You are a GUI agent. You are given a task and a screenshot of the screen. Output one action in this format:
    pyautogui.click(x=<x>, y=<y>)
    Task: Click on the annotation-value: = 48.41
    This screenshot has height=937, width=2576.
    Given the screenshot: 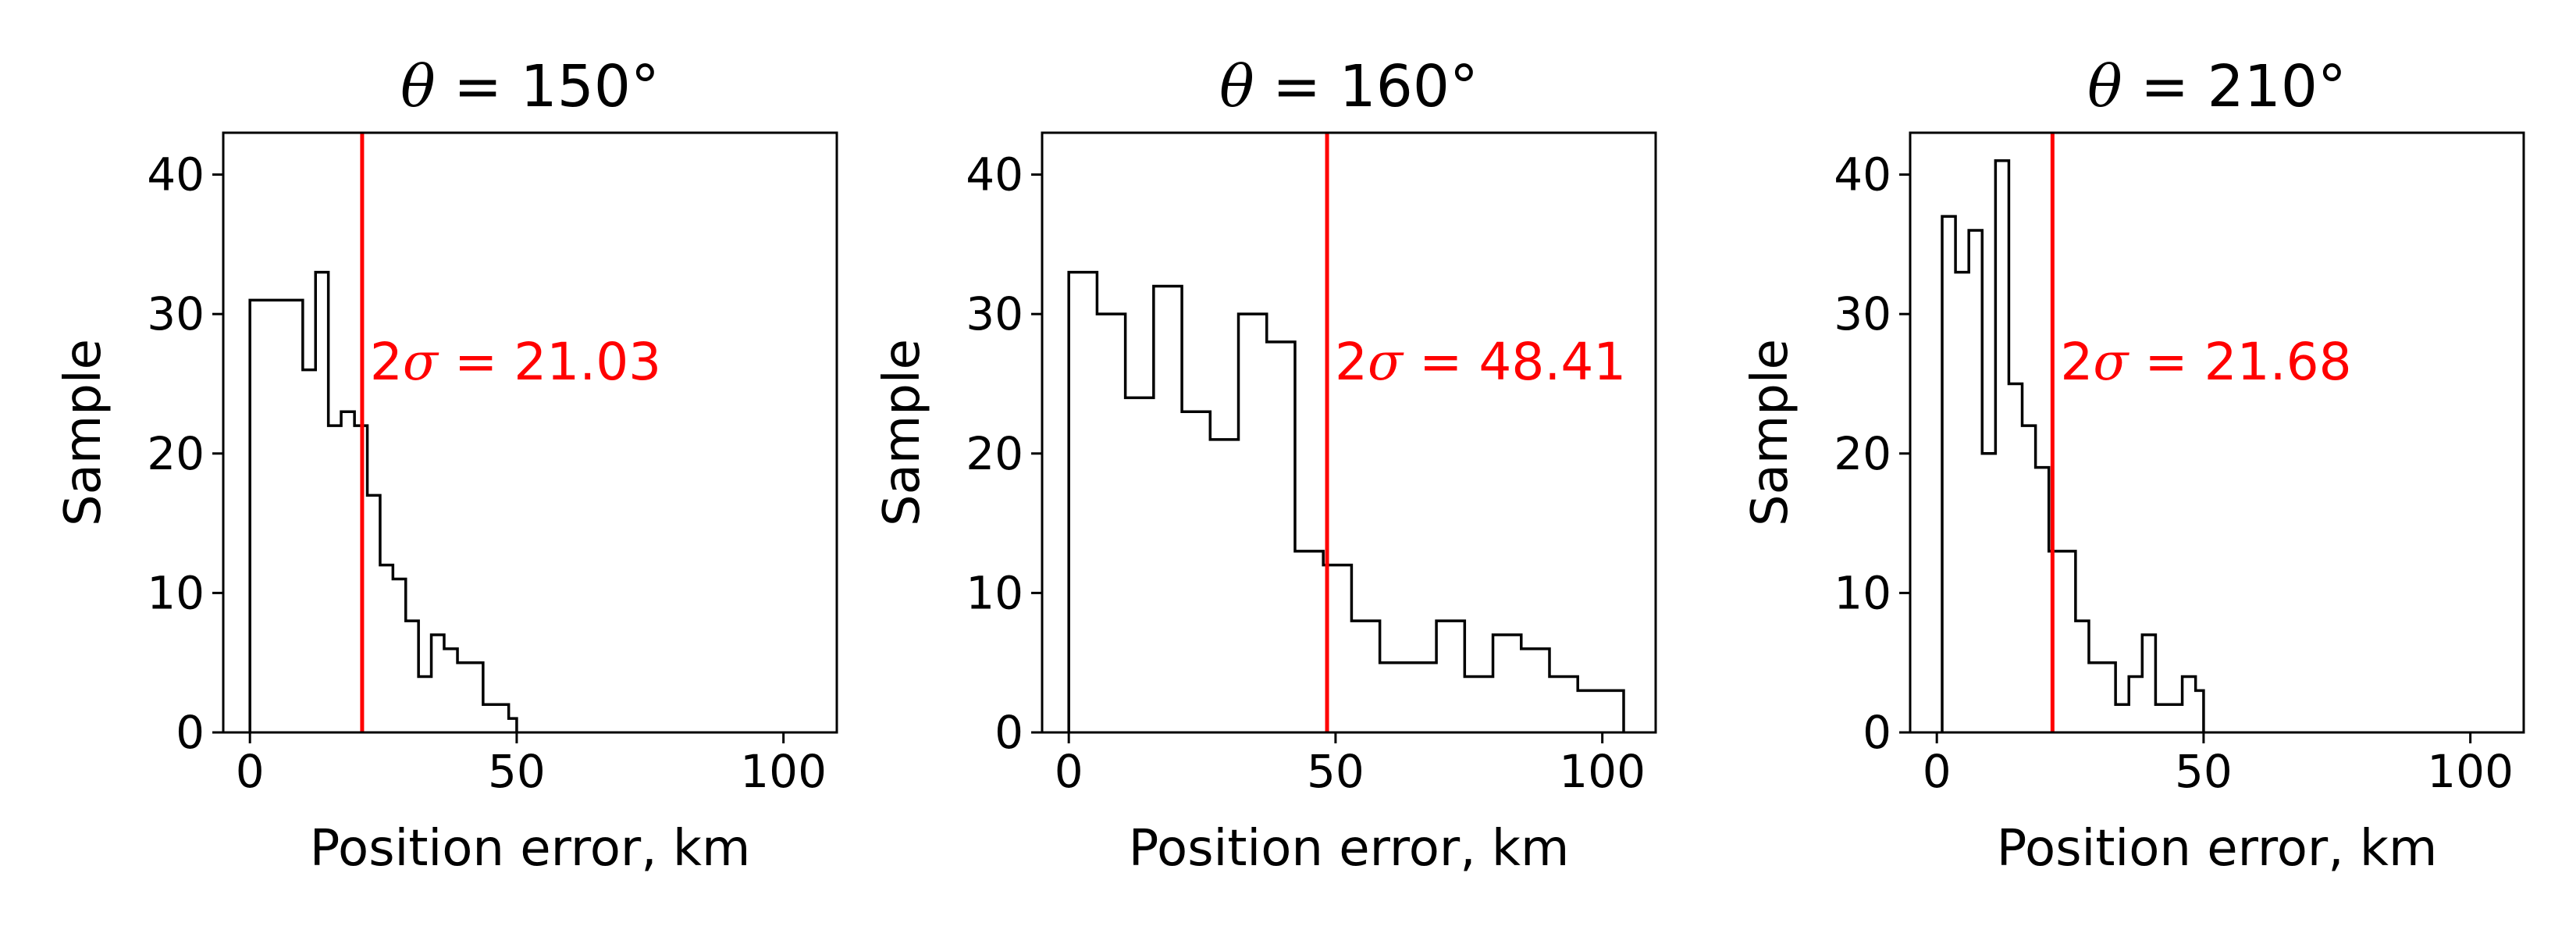 What is the action you would take?
    pyautogui.click(x=1514, y=362)
    